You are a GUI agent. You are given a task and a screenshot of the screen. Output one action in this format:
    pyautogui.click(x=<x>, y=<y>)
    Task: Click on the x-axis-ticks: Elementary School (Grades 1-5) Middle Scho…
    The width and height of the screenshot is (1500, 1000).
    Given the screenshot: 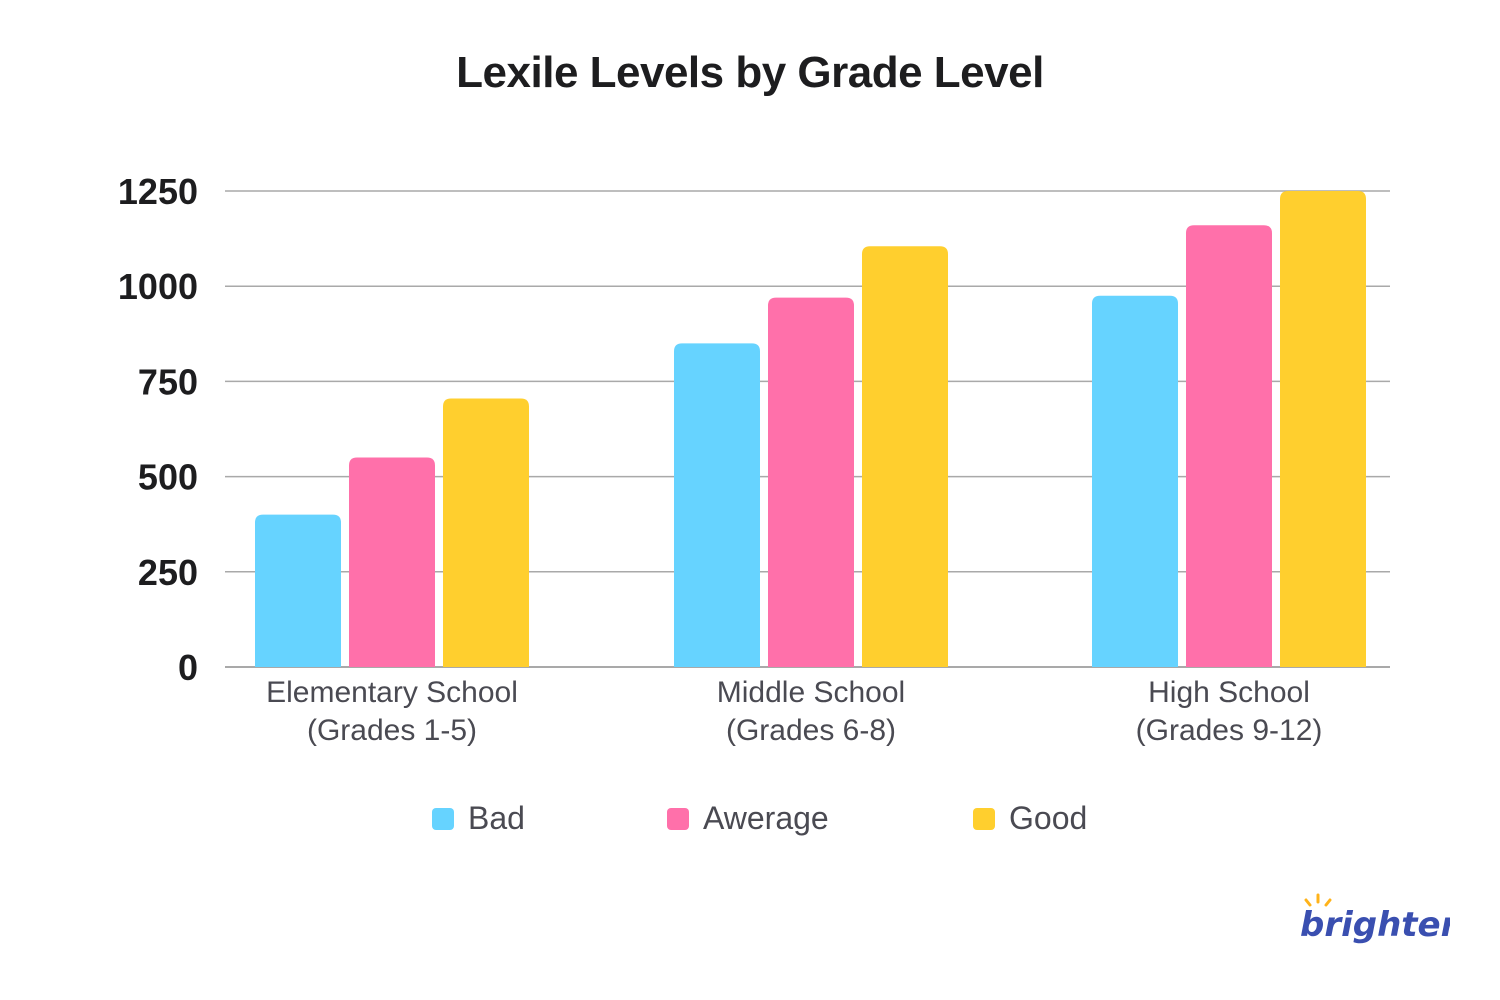 What is the action you would take?
    pyautogui.click(x=794, y=711)
    